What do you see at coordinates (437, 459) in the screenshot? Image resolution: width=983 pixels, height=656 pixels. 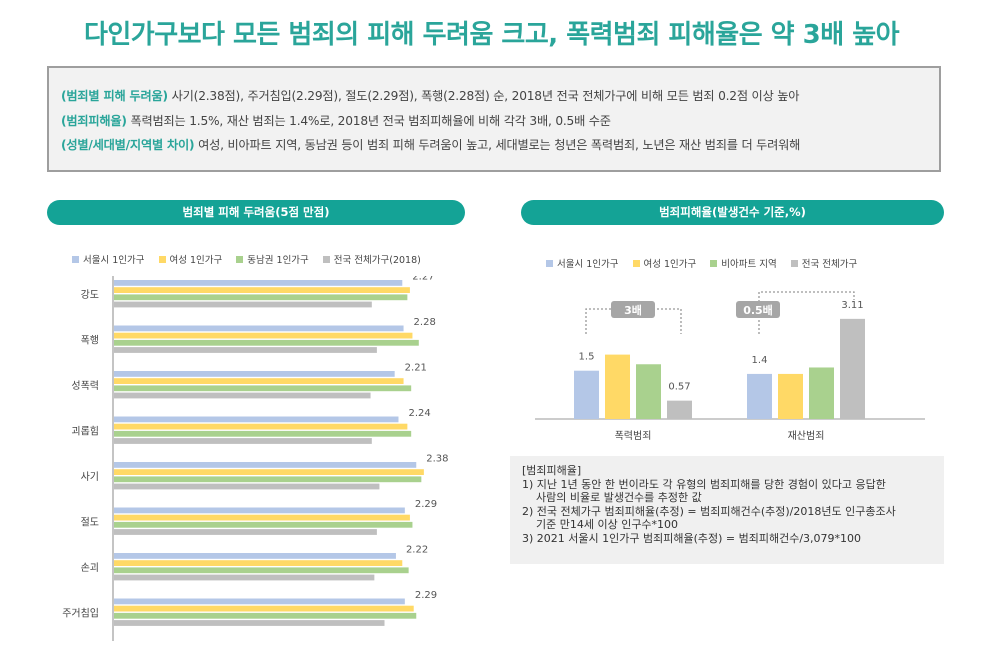 I see `data-label: 2.38` at bounding box center [437, 459].